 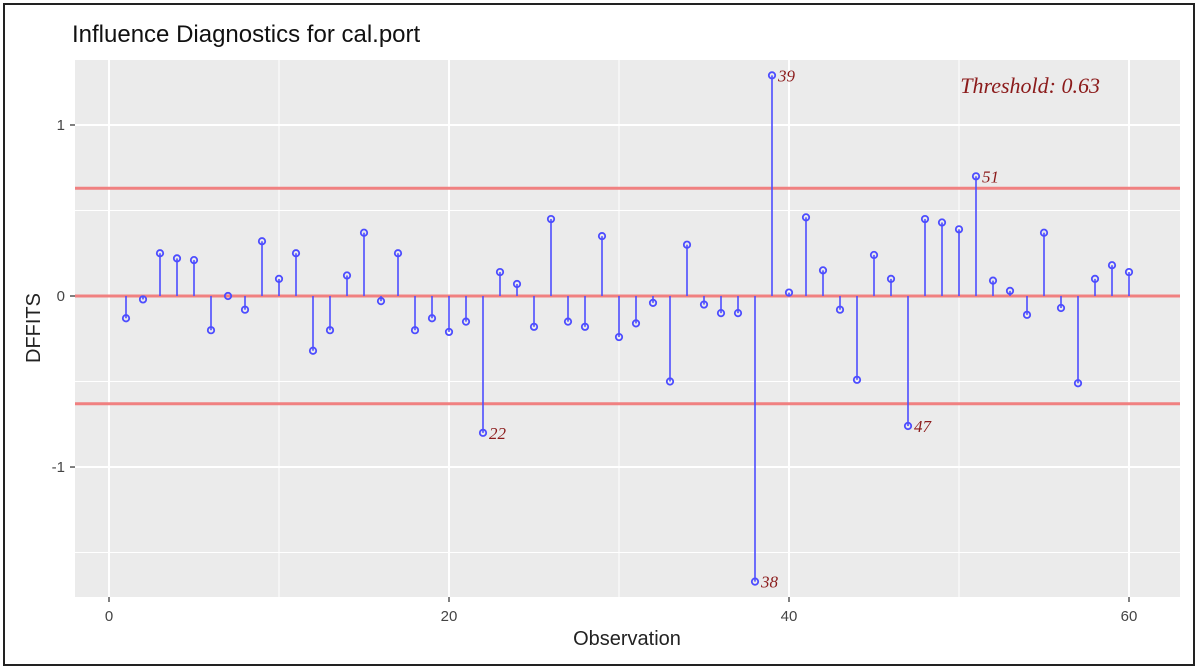 What do you see at coordinates (61, 125) in the screenshot?
I see `y-tick-label: 1` at bounding box center [61, 125].